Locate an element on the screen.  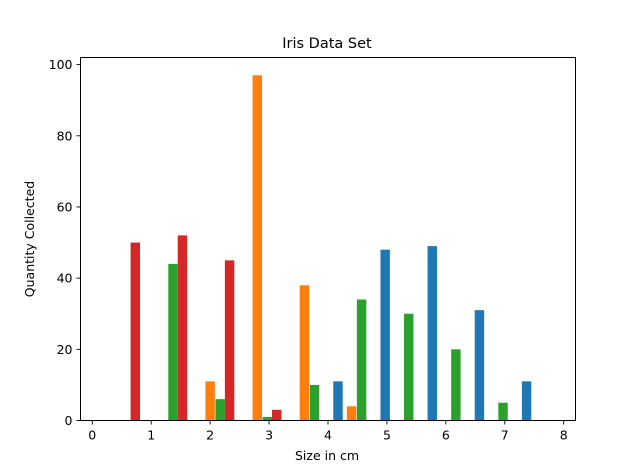
x-tick-label-7: 7 is located at coordinates (505, 435).